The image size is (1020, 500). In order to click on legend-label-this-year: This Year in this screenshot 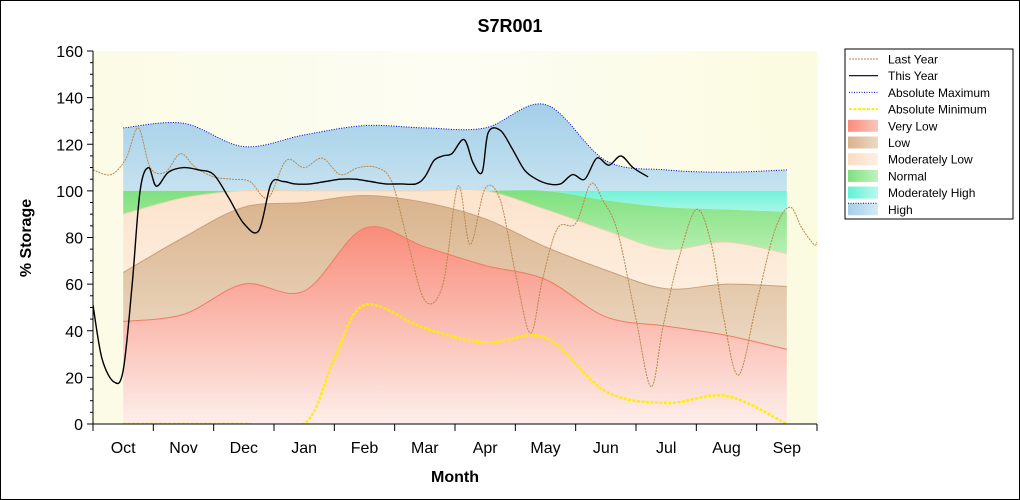, I will do `click(913, 76)`.